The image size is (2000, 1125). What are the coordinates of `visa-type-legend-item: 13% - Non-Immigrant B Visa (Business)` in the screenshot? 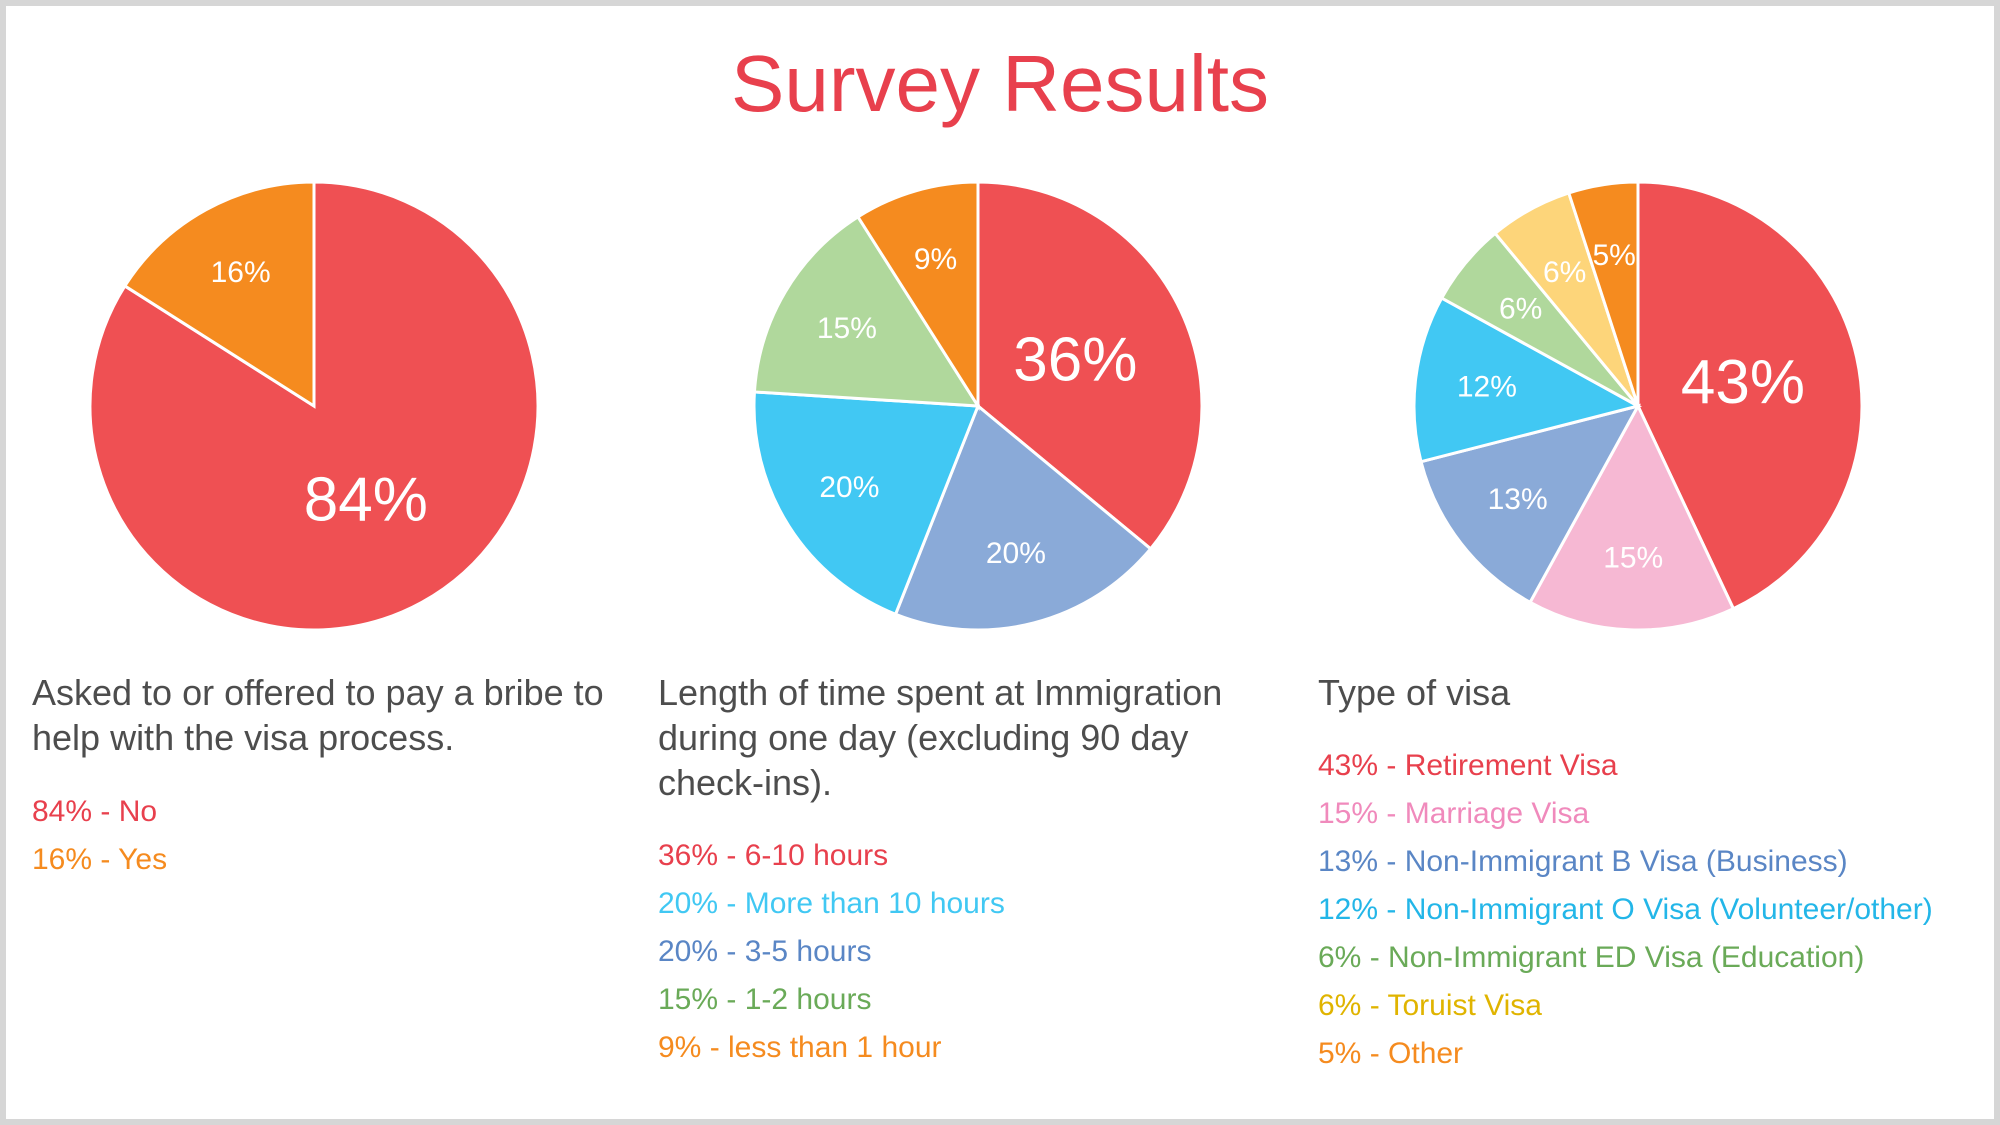 It's located at (1583, 861).